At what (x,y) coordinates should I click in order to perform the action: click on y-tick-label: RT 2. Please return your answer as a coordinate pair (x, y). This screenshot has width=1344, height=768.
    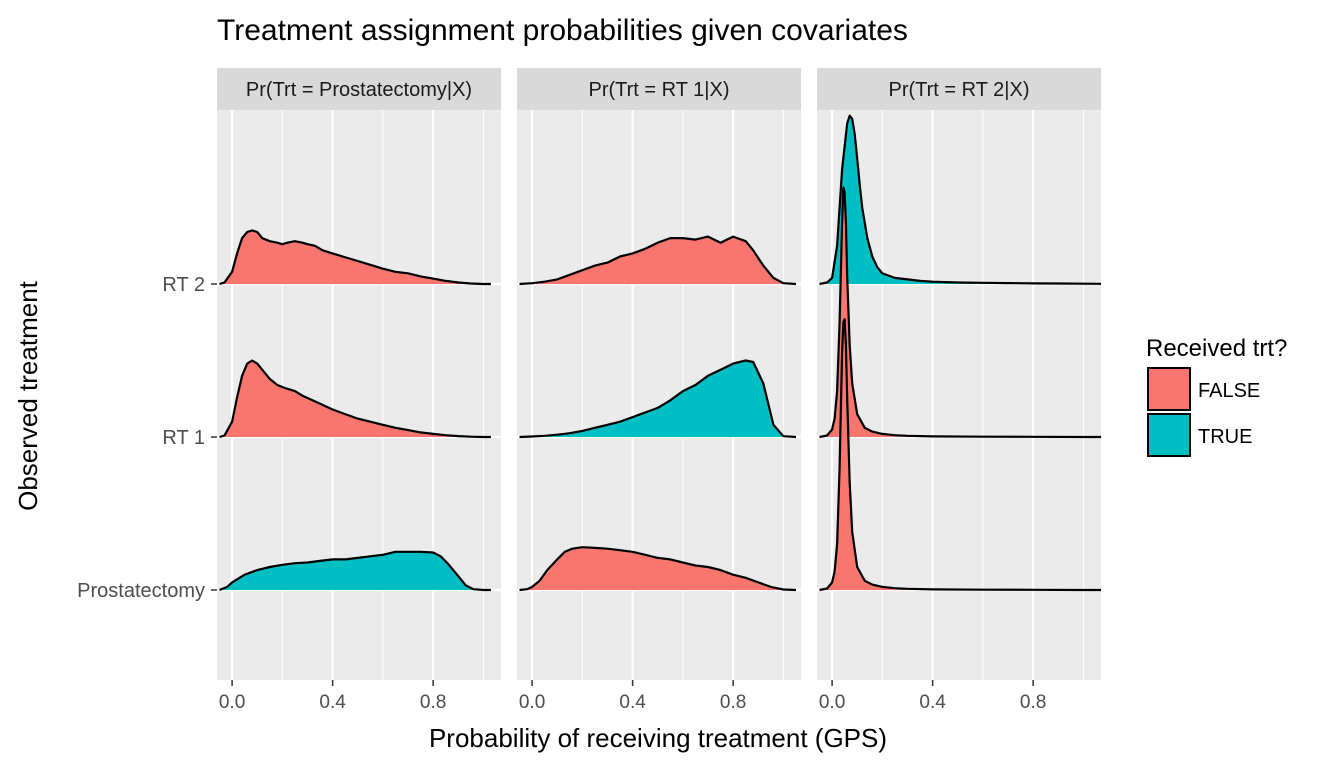
    Looking at the image, I should click on (183, 285).